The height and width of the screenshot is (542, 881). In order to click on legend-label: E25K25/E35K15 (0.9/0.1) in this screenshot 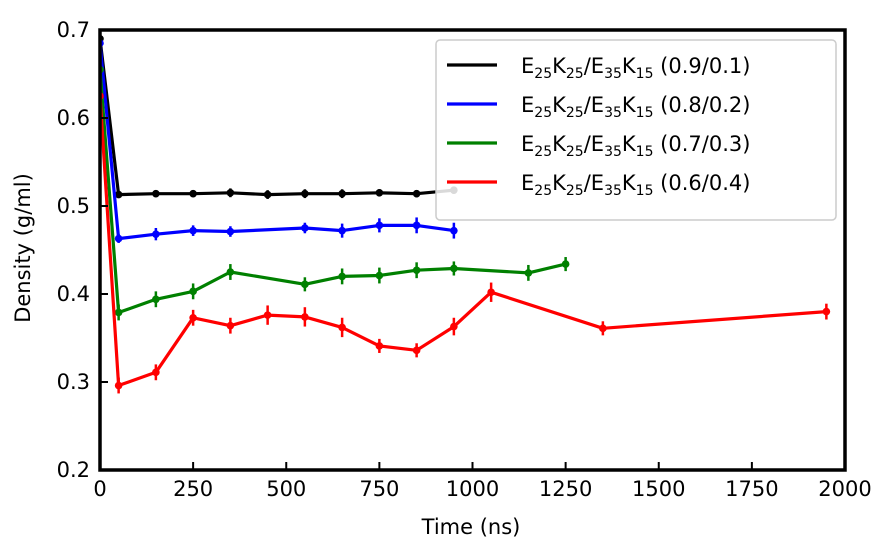, I will do `click(635, 68)`.